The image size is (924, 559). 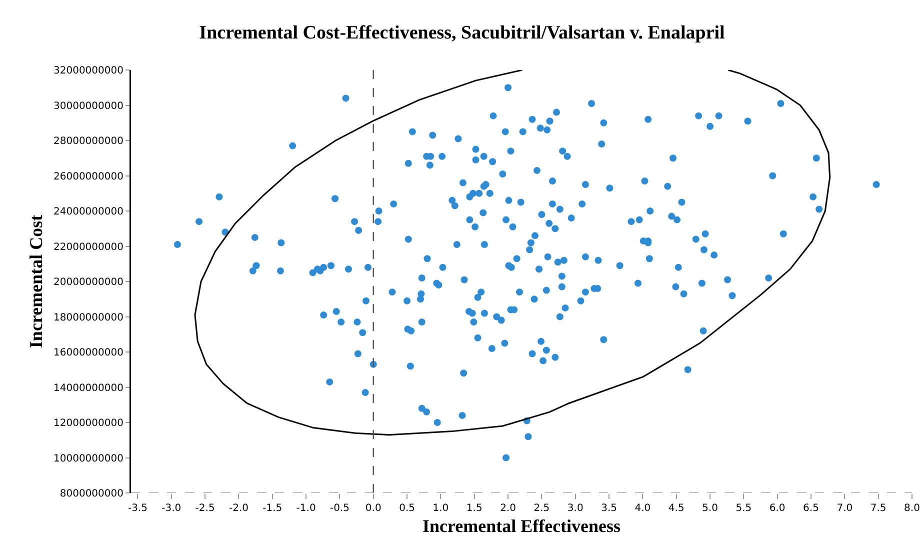 What do you see at coordinates (340, 508) in the screenshot?
I see `x-tick-label: -0.5` at bounding box center [340, 508].